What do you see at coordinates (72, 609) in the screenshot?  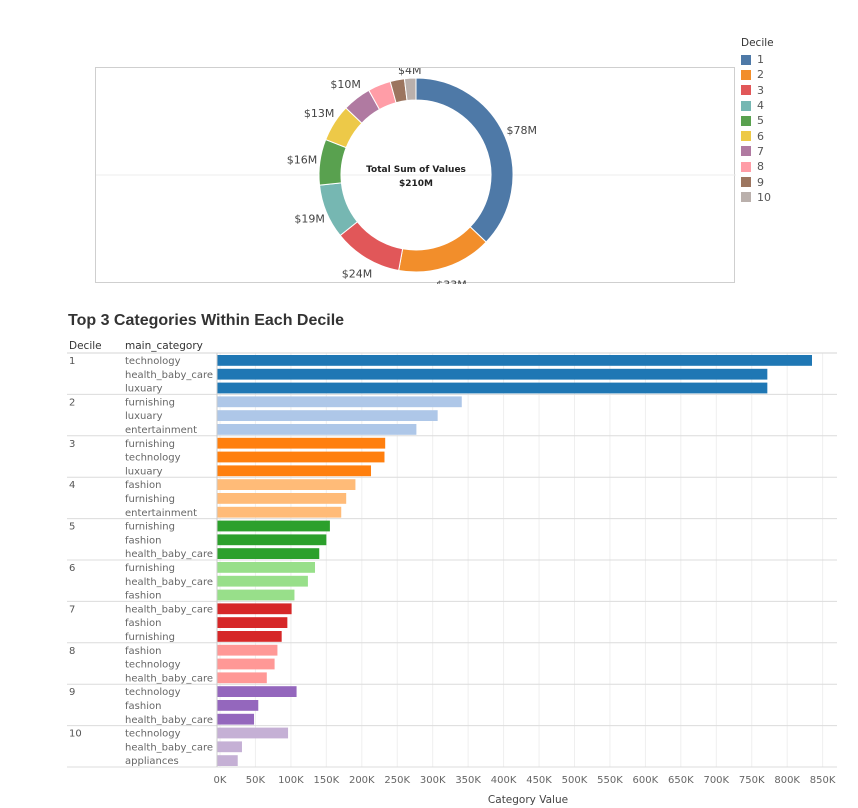 I see `decile-label-7: 7` at bounding box center [72, 609].